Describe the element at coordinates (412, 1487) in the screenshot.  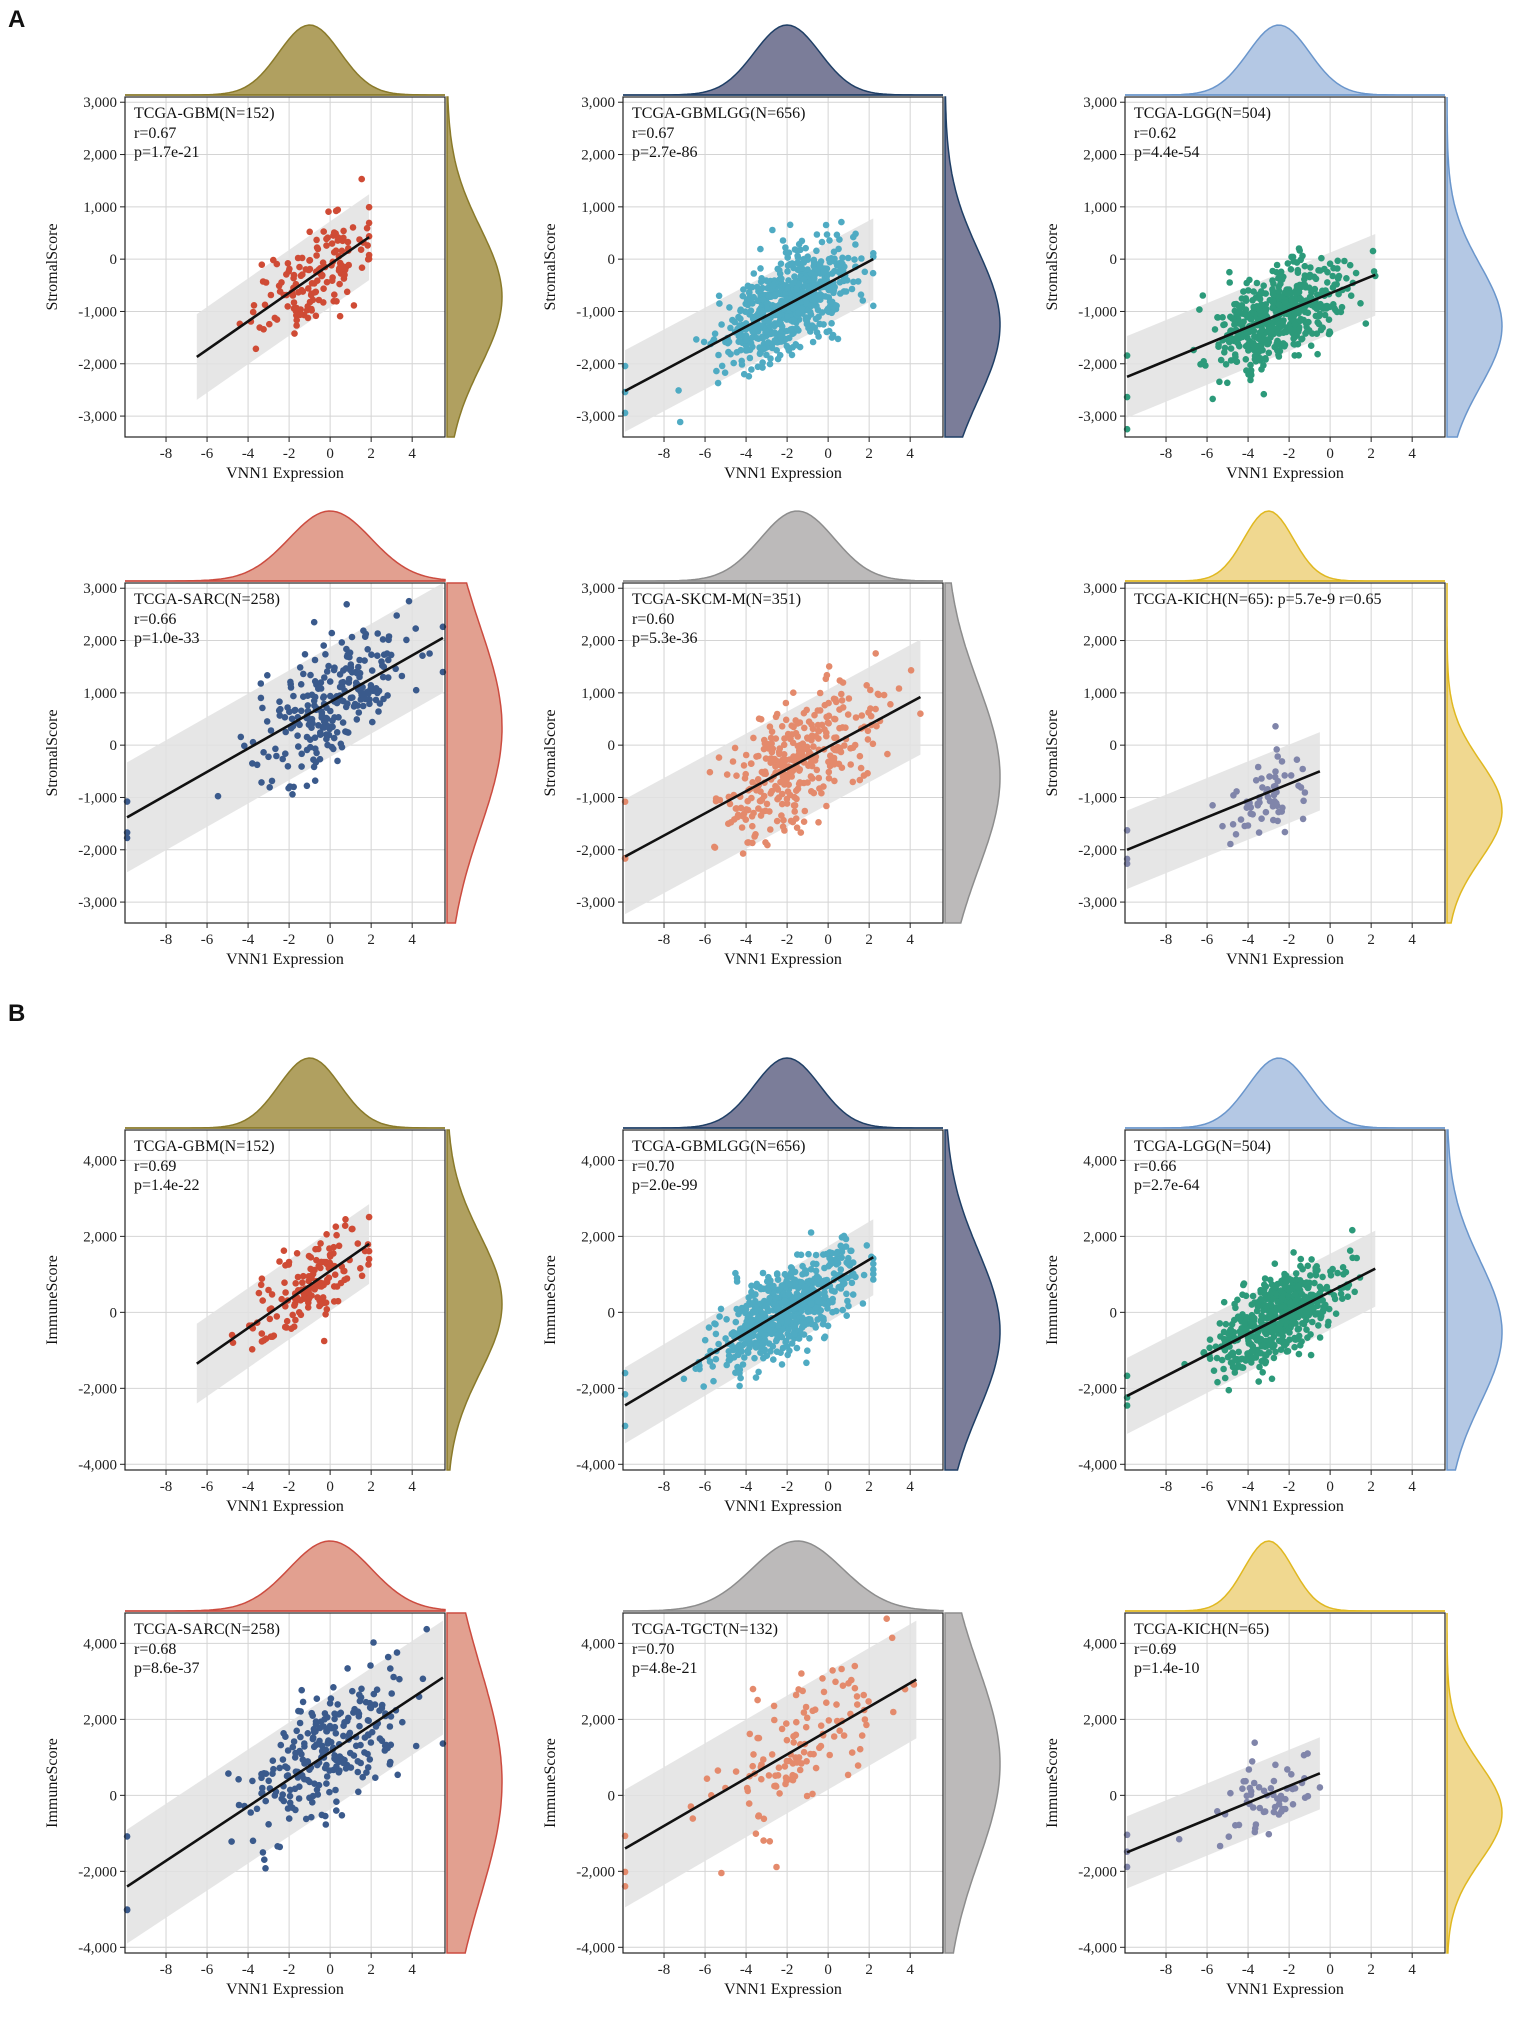
I see `x-tick-label: 4` at that location.